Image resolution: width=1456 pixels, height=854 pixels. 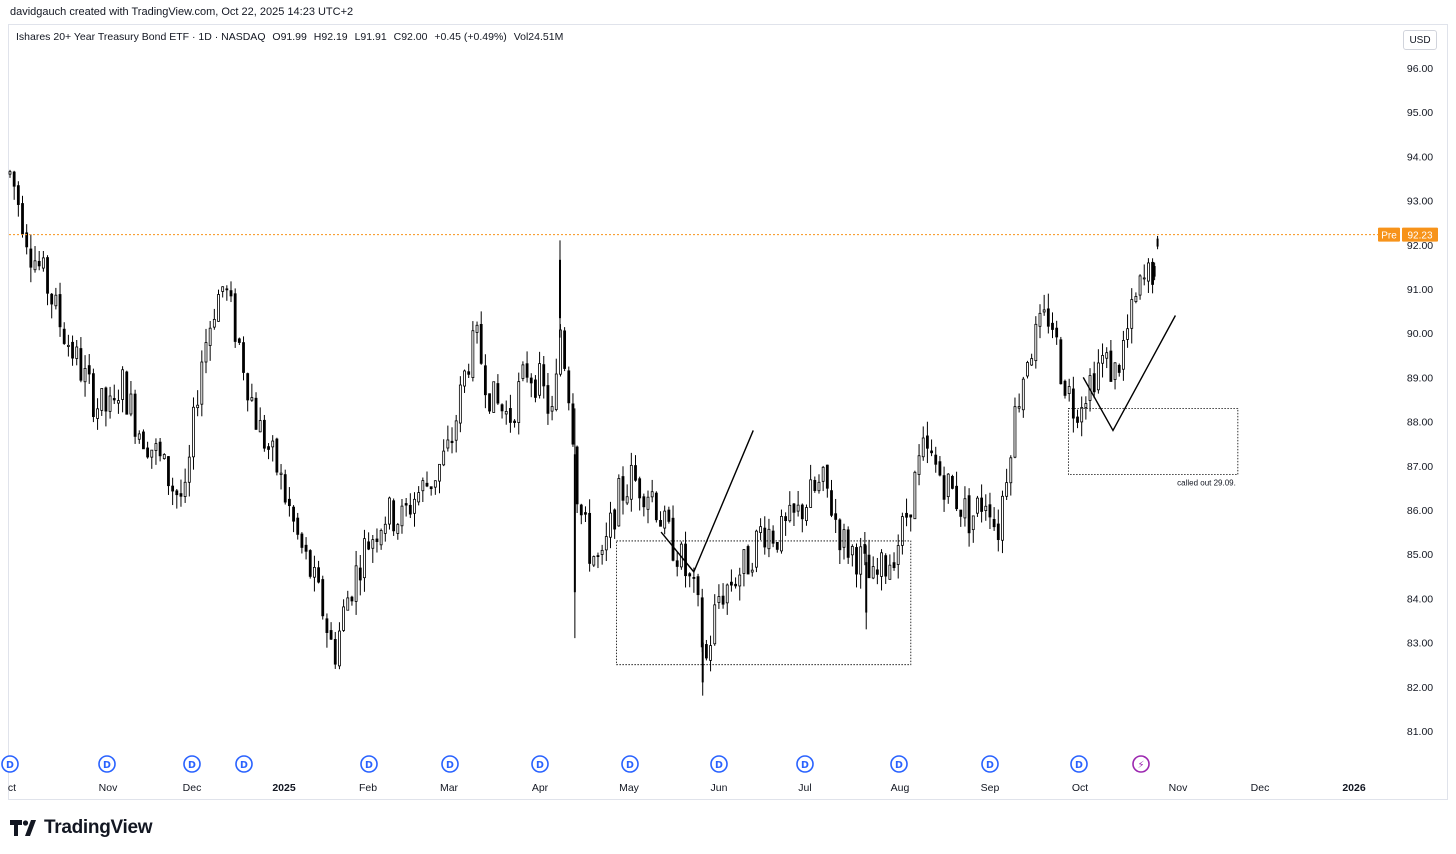 What do you see at coordinates (575, 764) in the screenshot?
I see `events-layer: D D D D D D D D D D D D D ⚡` at bounding box center [575, 764].